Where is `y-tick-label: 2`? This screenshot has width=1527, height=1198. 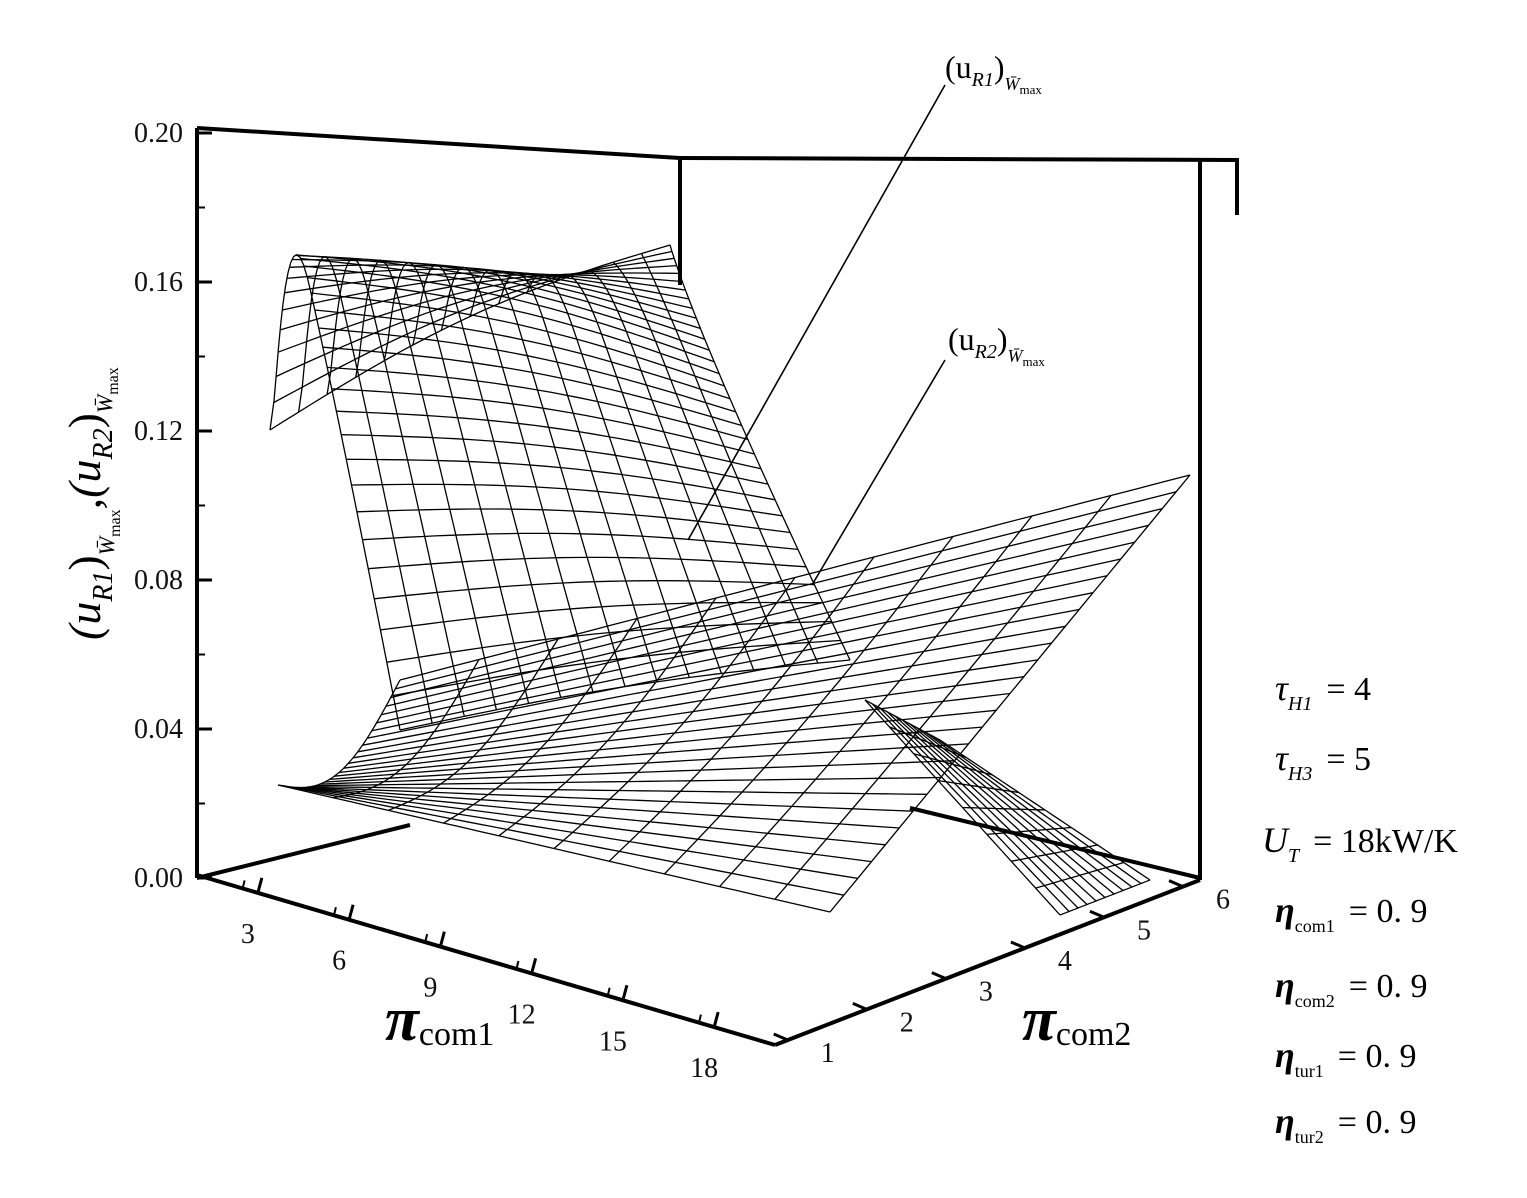
y-tick-label: 2 is located at coordinates (907, 1022).